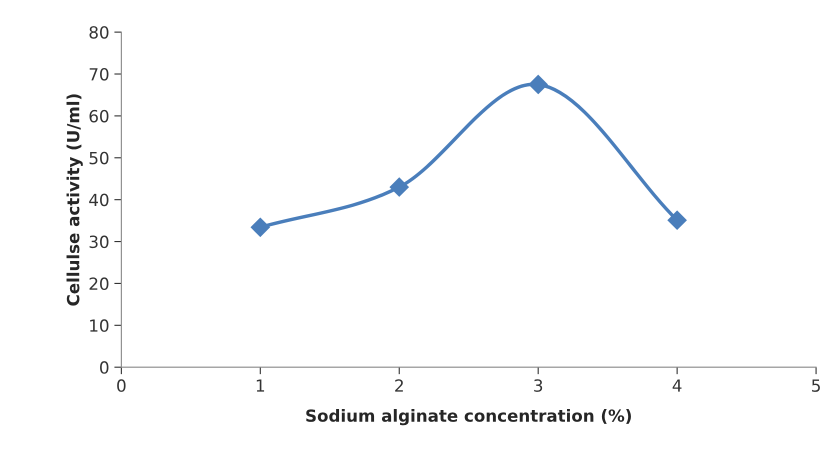 The image size is (837, 459). I want to click on y-tick-label: 20, so click(99, 283).